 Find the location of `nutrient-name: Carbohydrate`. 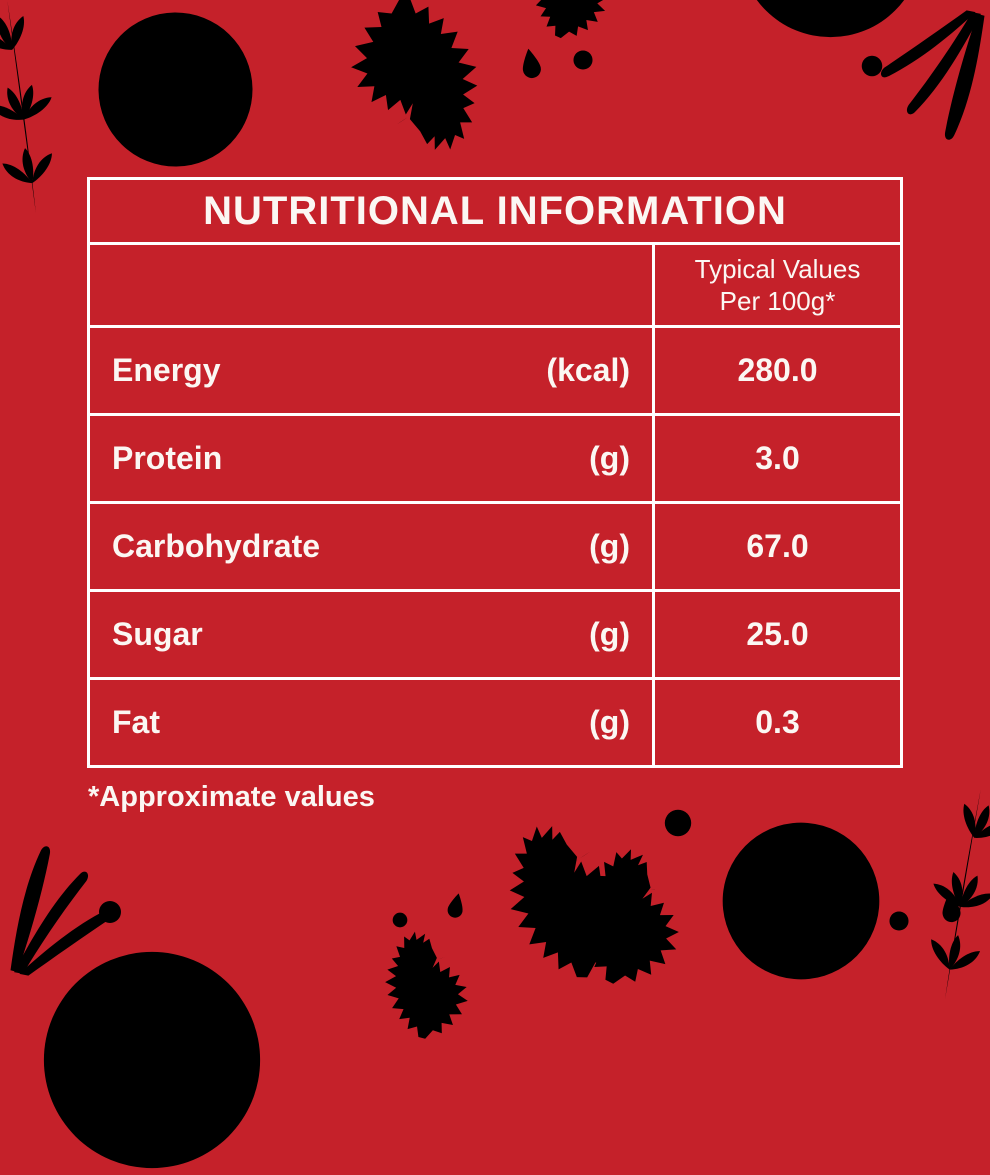

nutrient-name: Carbohydrate is located at coordinates (216, 546).